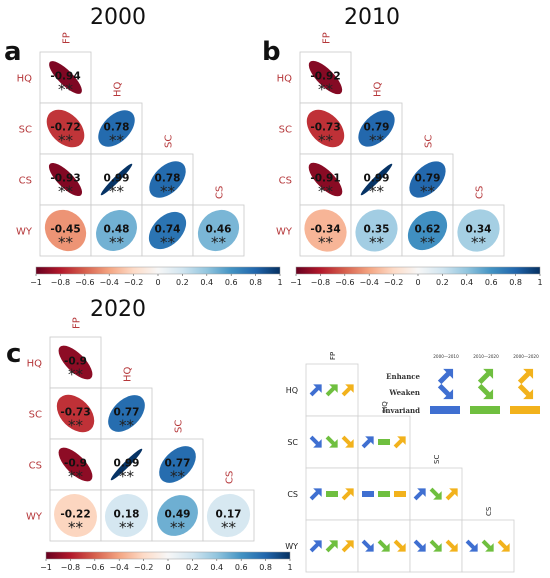 The height and width of the screenshot is (578, 550). Describe the element at coordinates (325, 179) in the screenshot. I see `ellipse-cs-fp` at that location.